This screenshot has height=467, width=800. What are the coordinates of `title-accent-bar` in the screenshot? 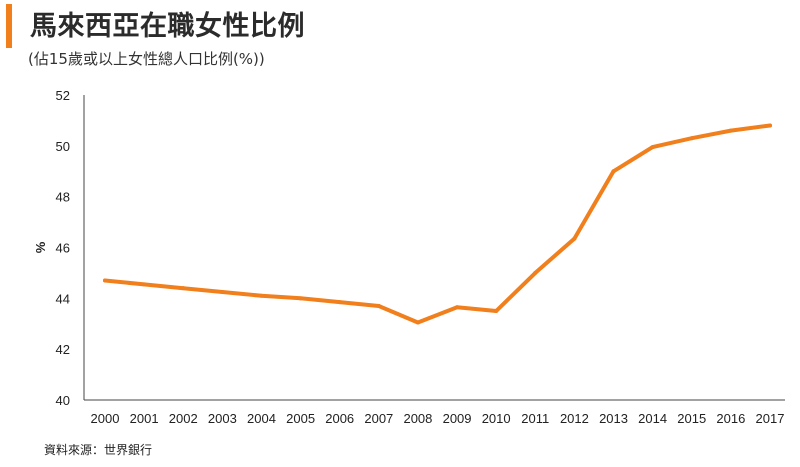 It's located at (9, 26).